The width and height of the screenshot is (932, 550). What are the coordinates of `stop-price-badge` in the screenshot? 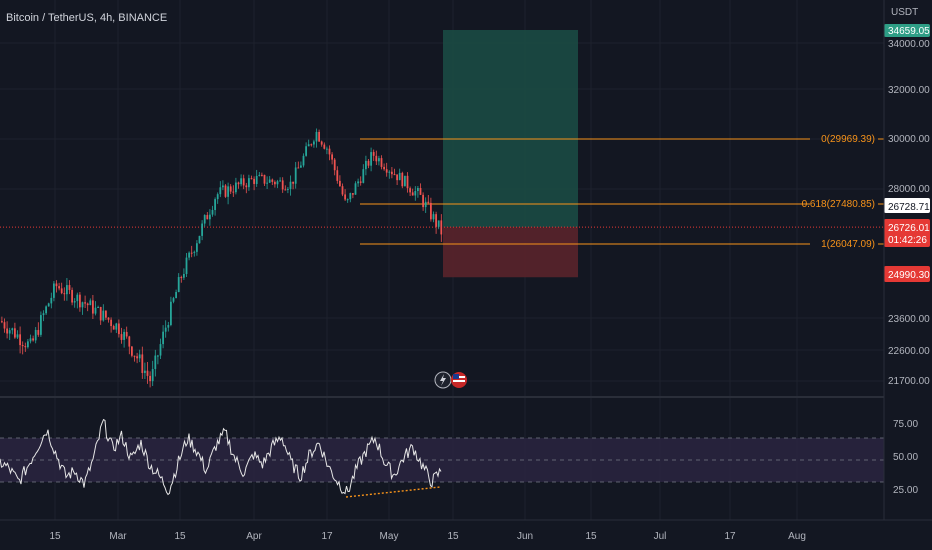 It's located at (907, 274).